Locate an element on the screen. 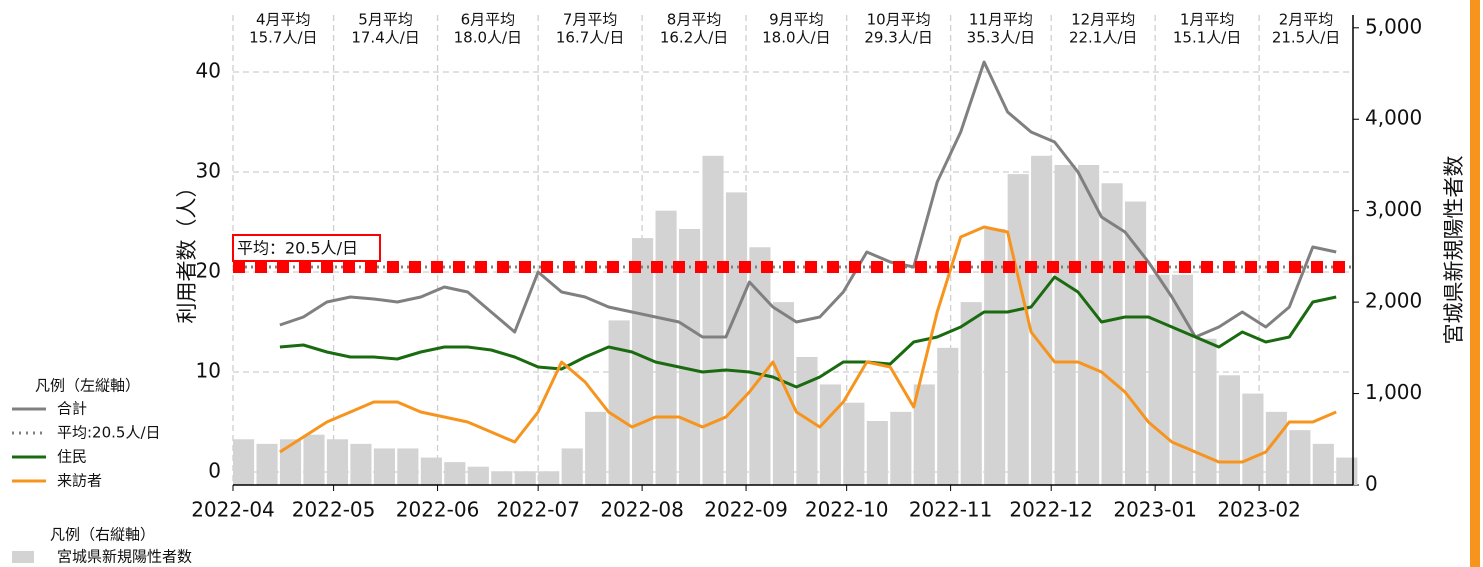  y-tick-label: 30 is located at coordinates (208, 171).